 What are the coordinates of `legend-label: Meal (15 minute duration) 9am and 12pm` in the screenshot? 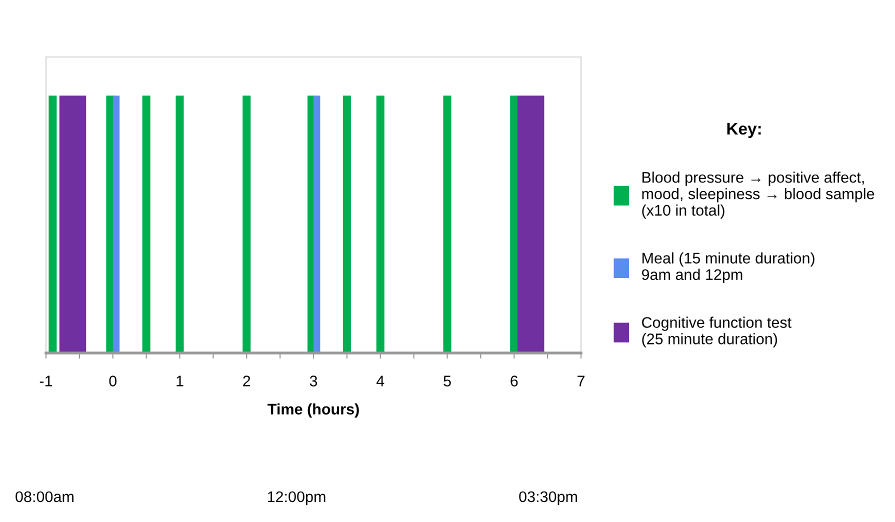 It's located at (728, 268).